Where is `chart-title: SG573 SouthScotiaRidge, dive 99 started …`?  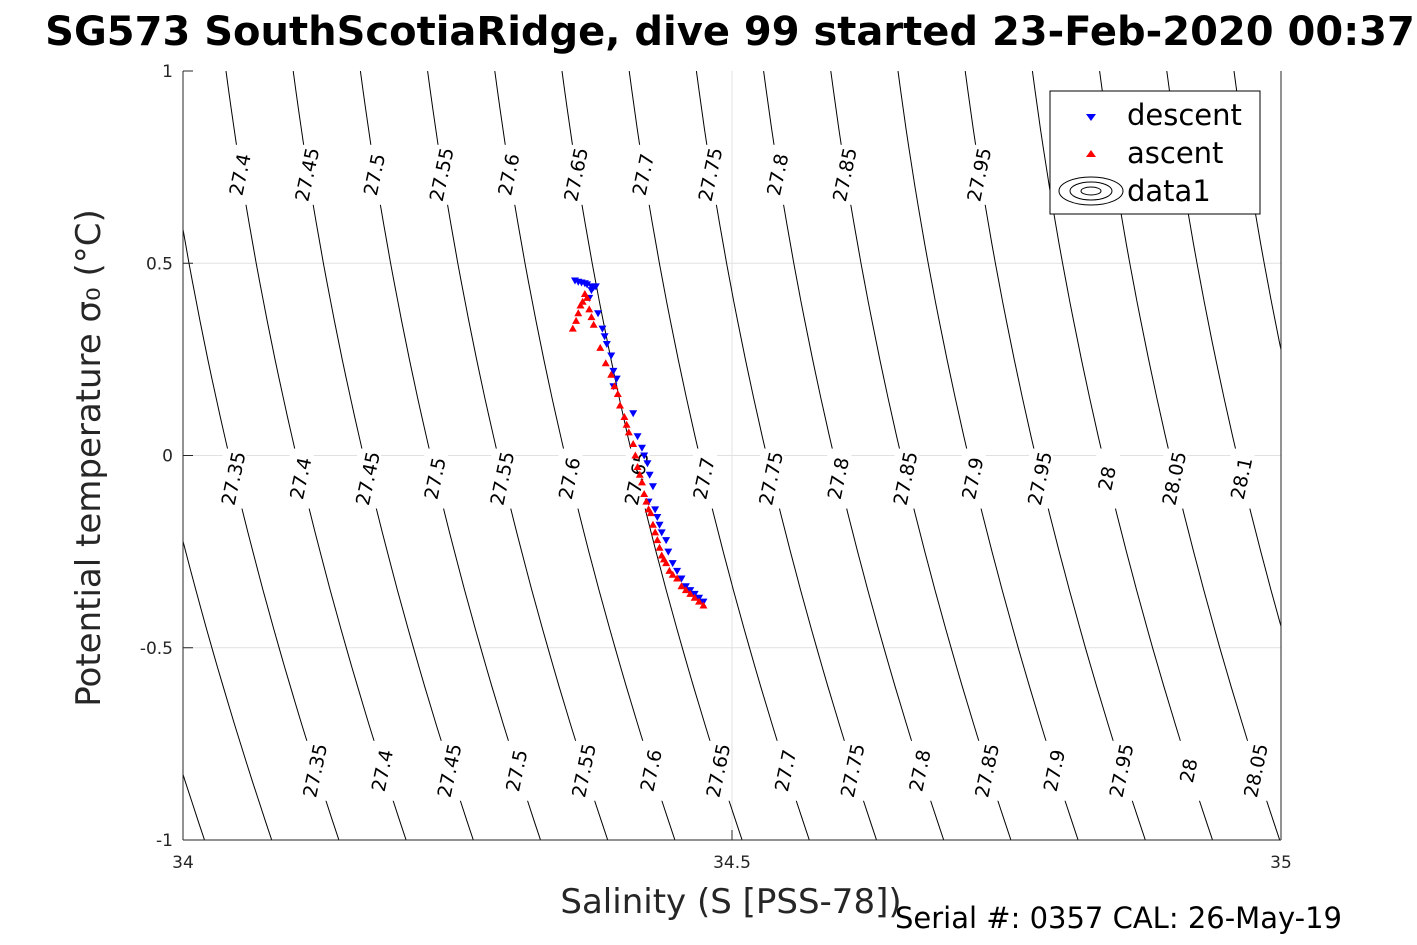
chart-title: SG573 SouthScotiaRidge, dive 99 started … is located at coordinates (730, 32).